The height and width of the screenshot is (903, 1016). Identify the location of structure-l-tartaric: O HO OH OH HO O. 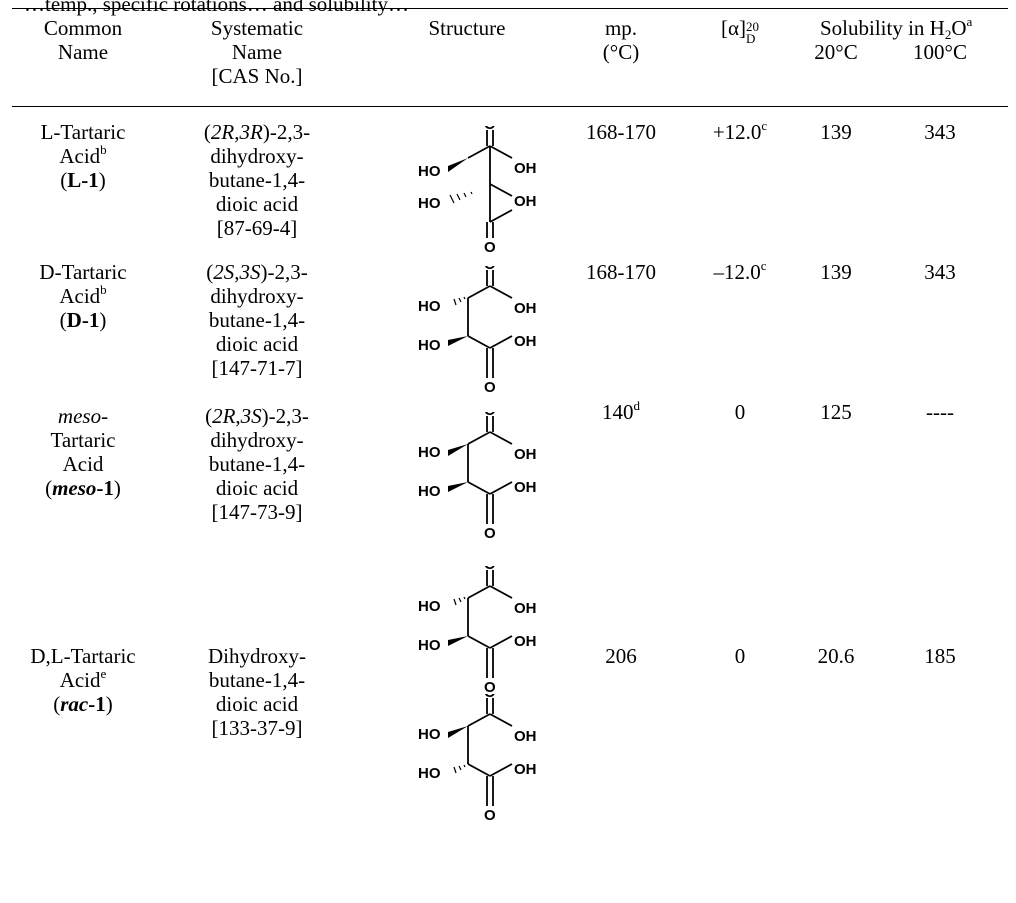
(477, 191).